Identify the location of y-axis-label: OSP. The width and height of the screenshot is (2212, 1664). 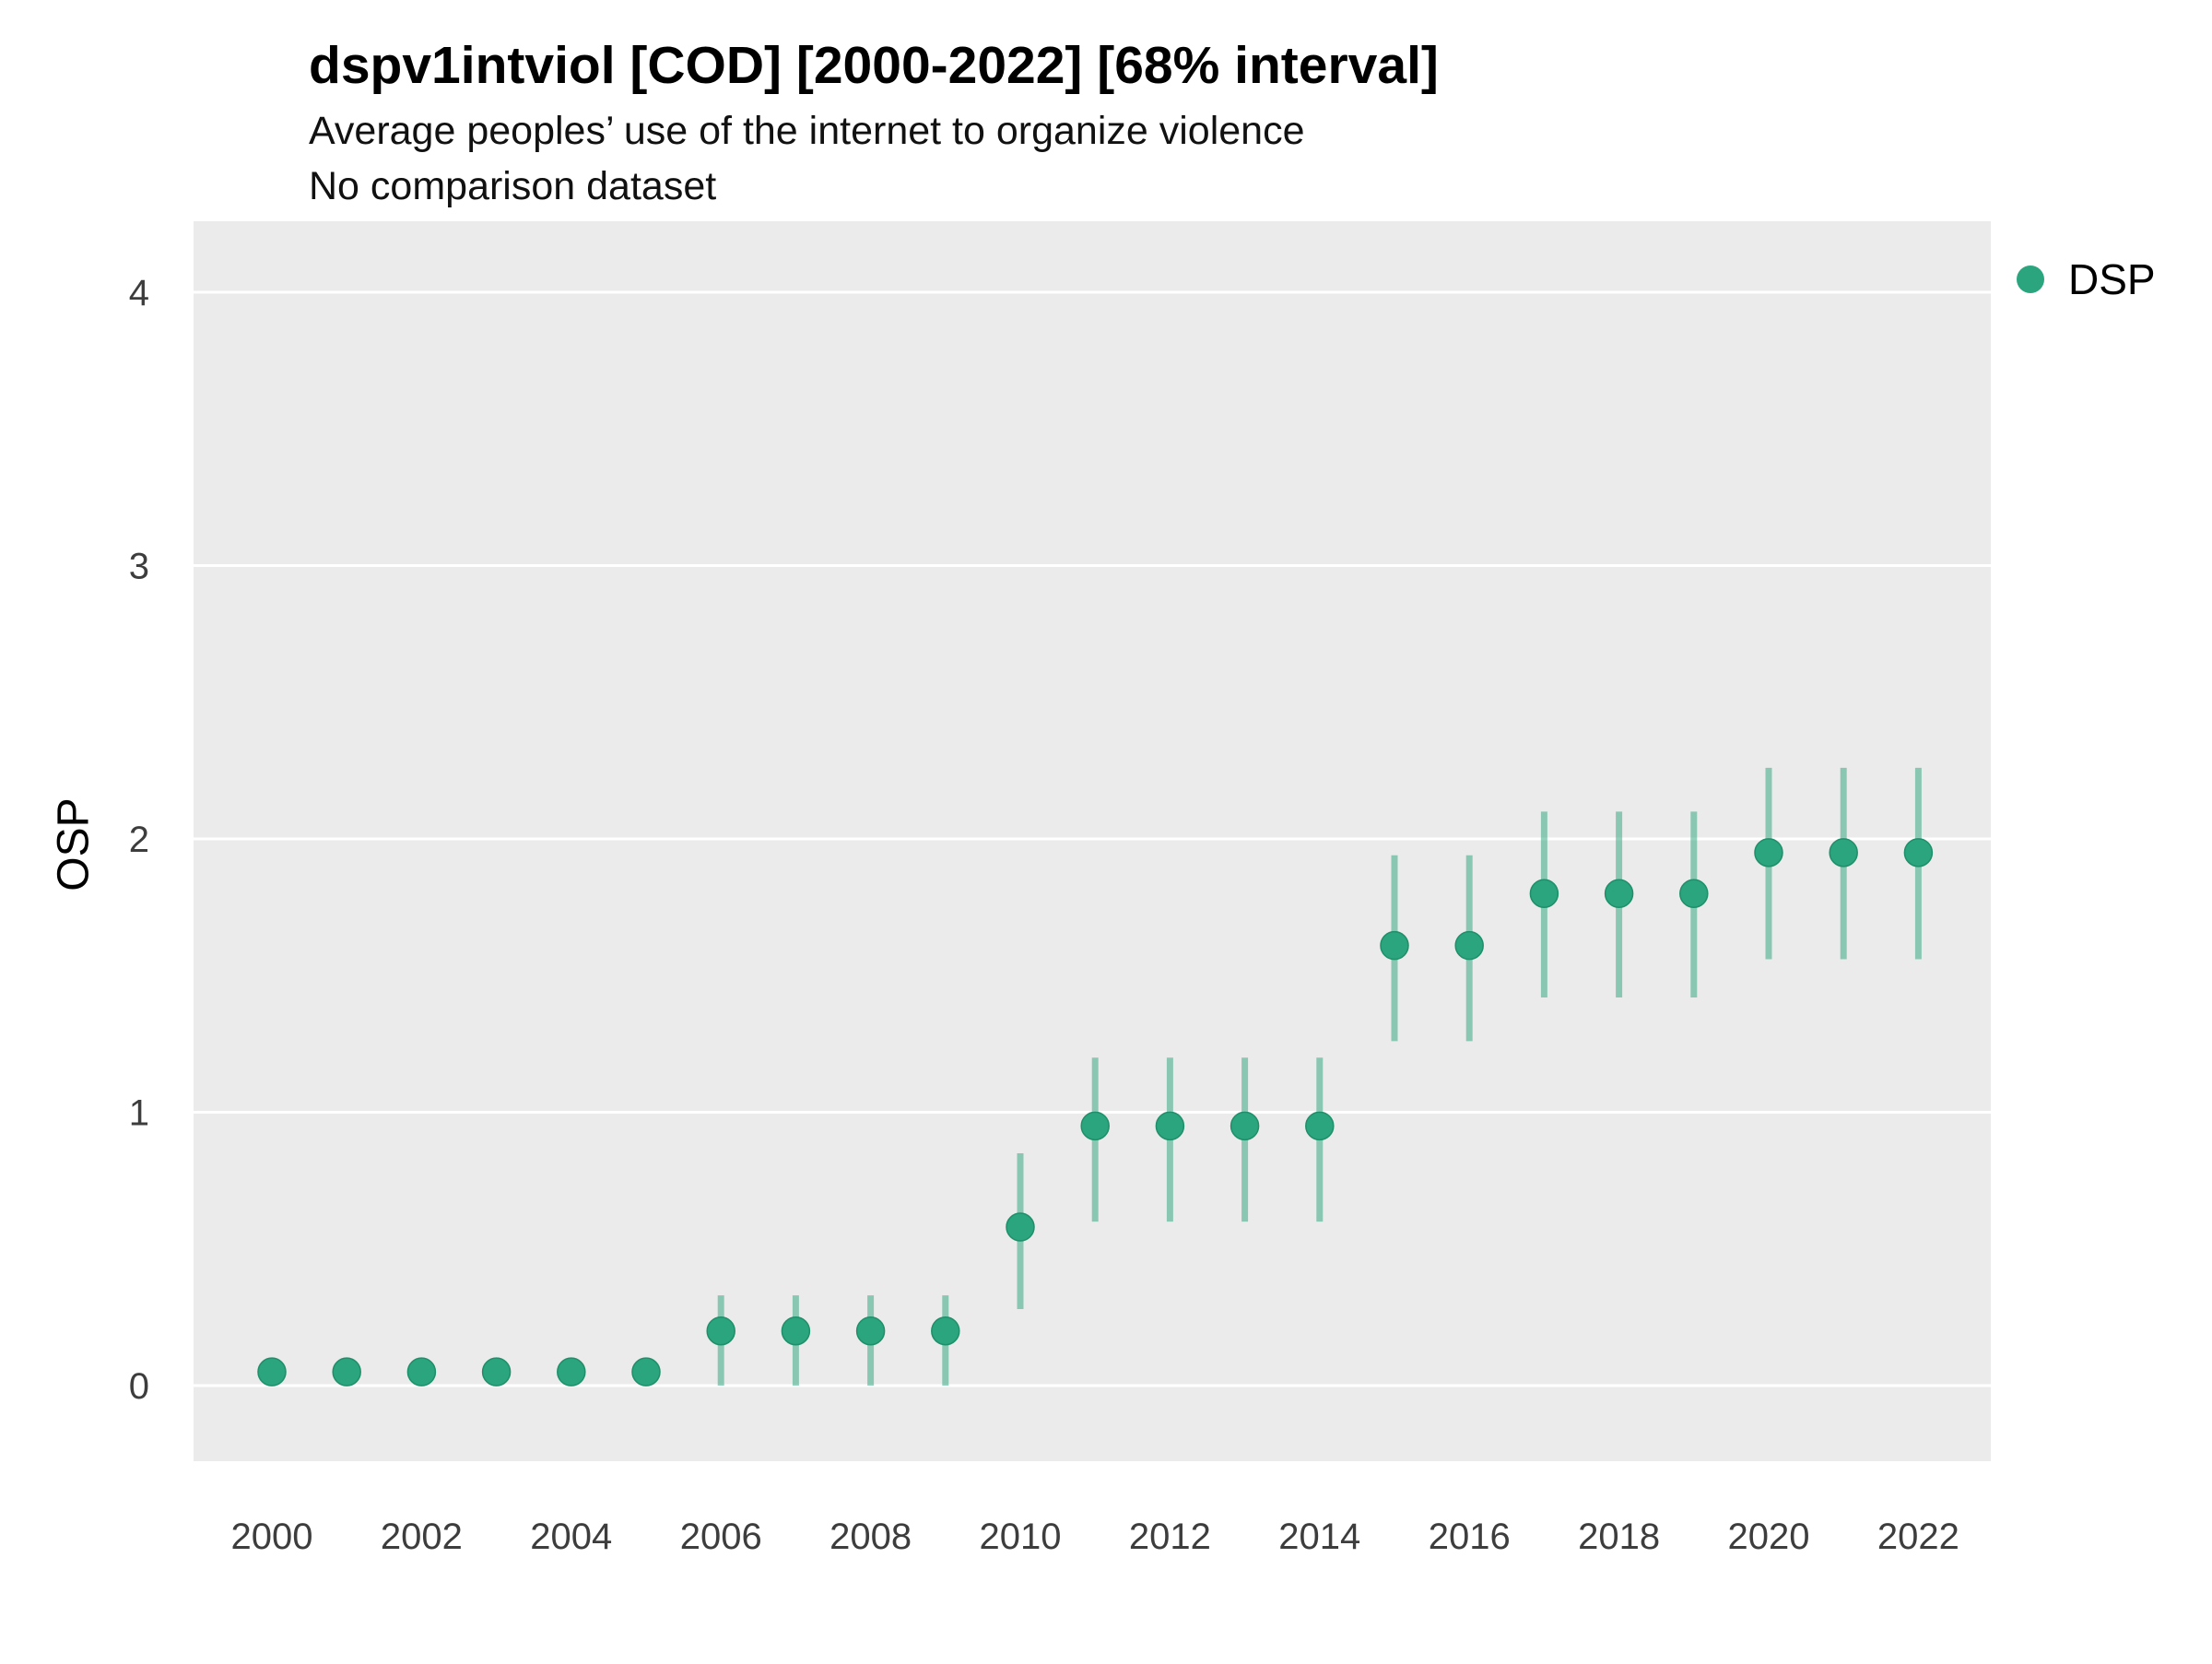
(74, 844).